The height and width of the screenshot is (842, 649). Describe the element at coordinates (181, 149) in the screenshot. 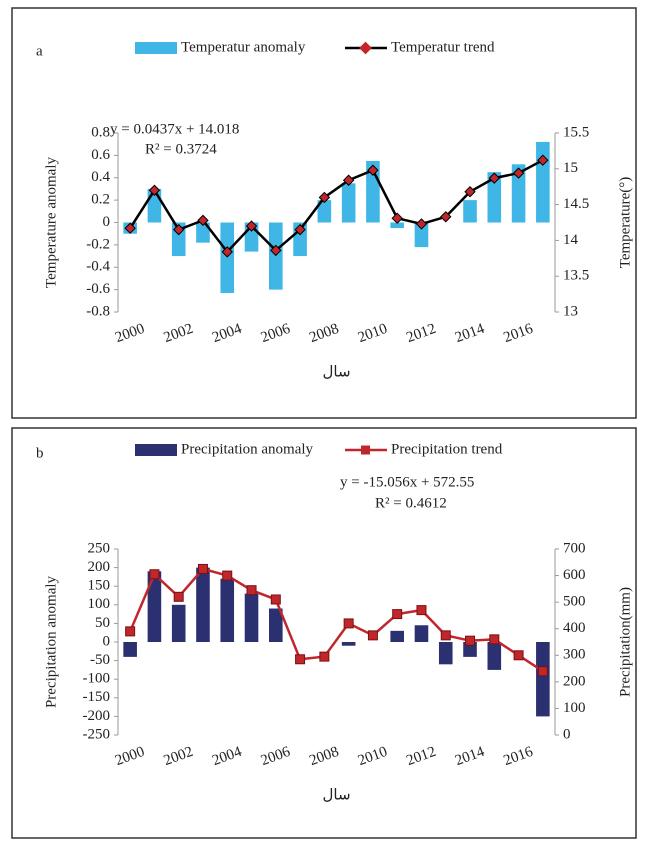

I see `annotation: R² = 0.3724` at that location.